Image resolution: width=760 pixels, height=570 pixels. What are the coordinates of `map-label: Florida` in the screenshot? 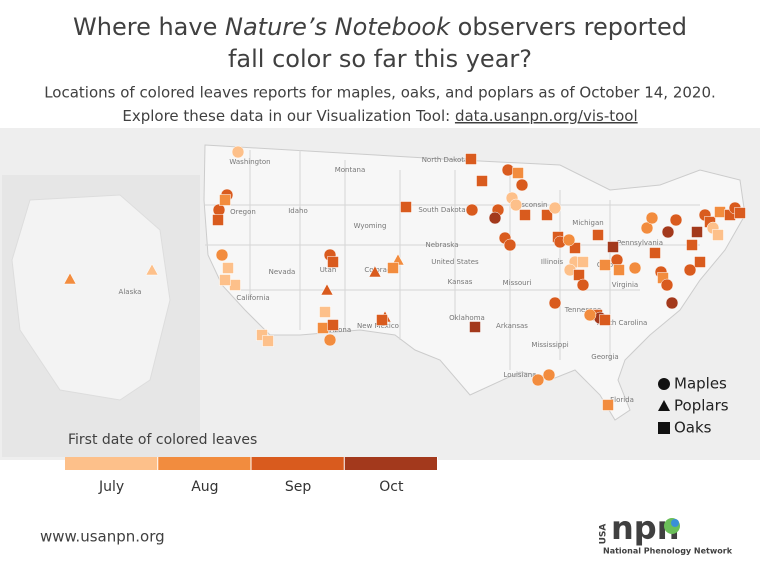 It's located at (622, 400).